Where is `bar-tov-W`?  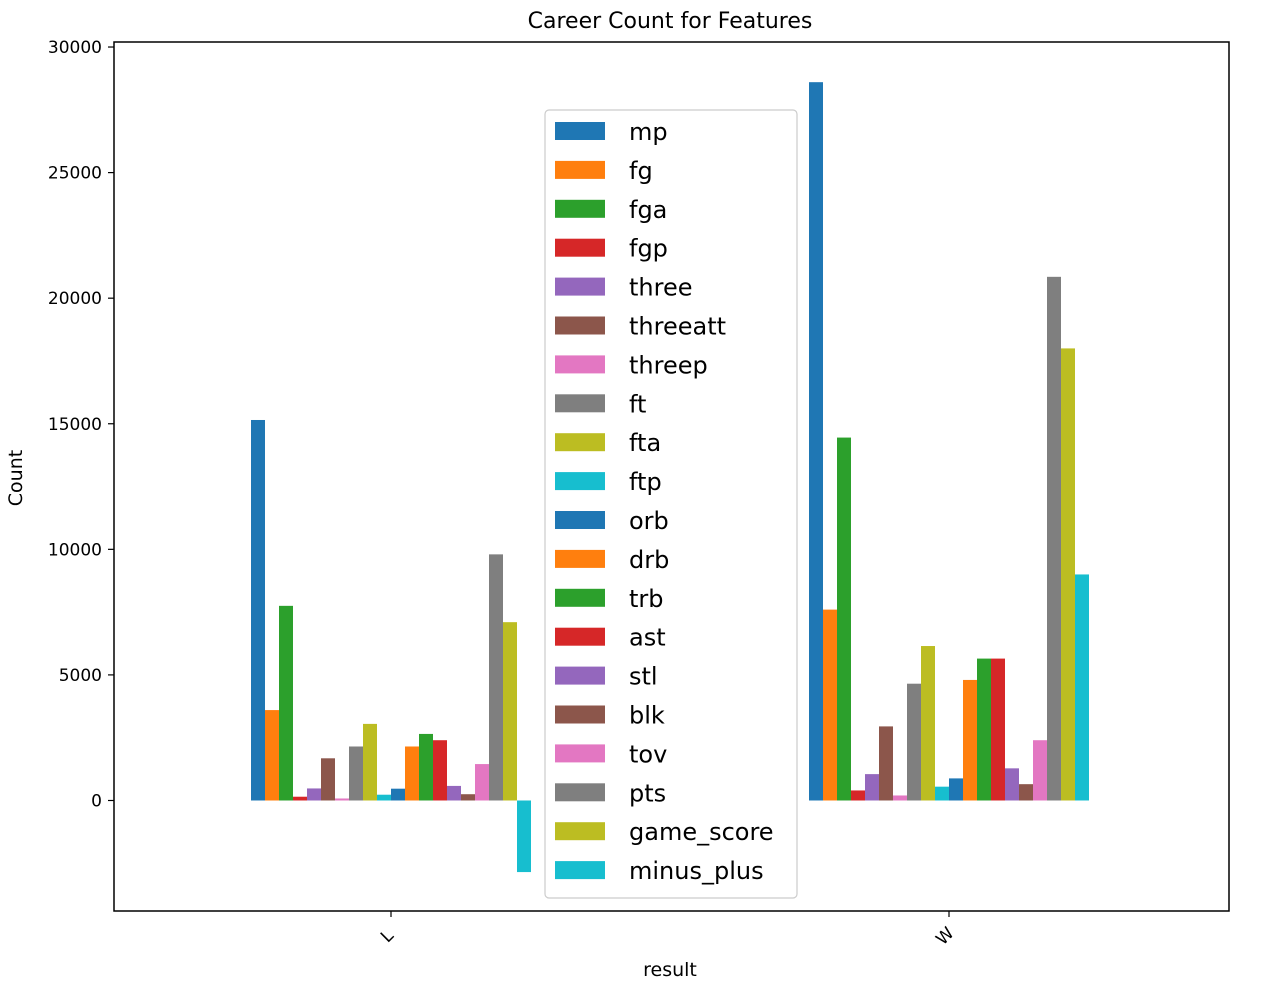 bar-tov-W is located at coordinates (1040, 770).